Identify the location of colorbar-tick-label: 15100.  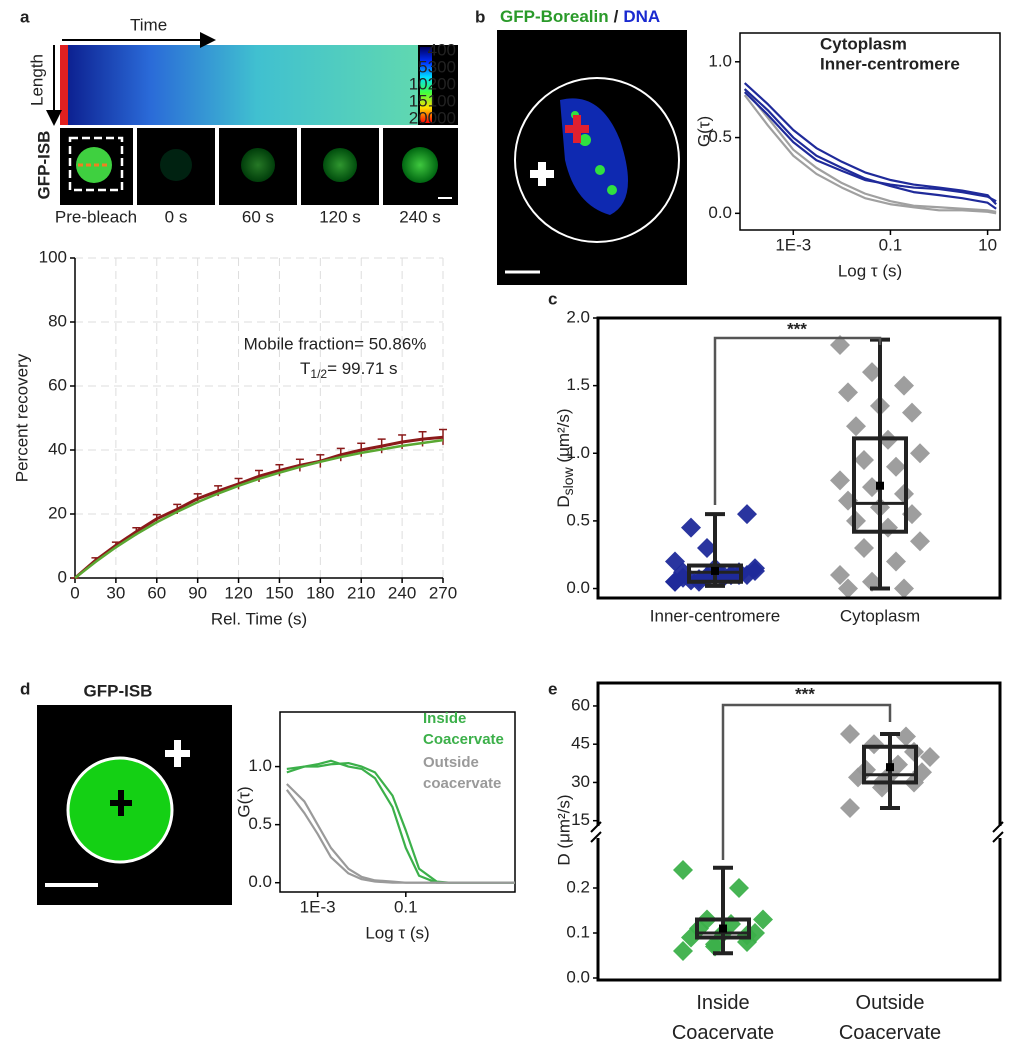
(432, 100).